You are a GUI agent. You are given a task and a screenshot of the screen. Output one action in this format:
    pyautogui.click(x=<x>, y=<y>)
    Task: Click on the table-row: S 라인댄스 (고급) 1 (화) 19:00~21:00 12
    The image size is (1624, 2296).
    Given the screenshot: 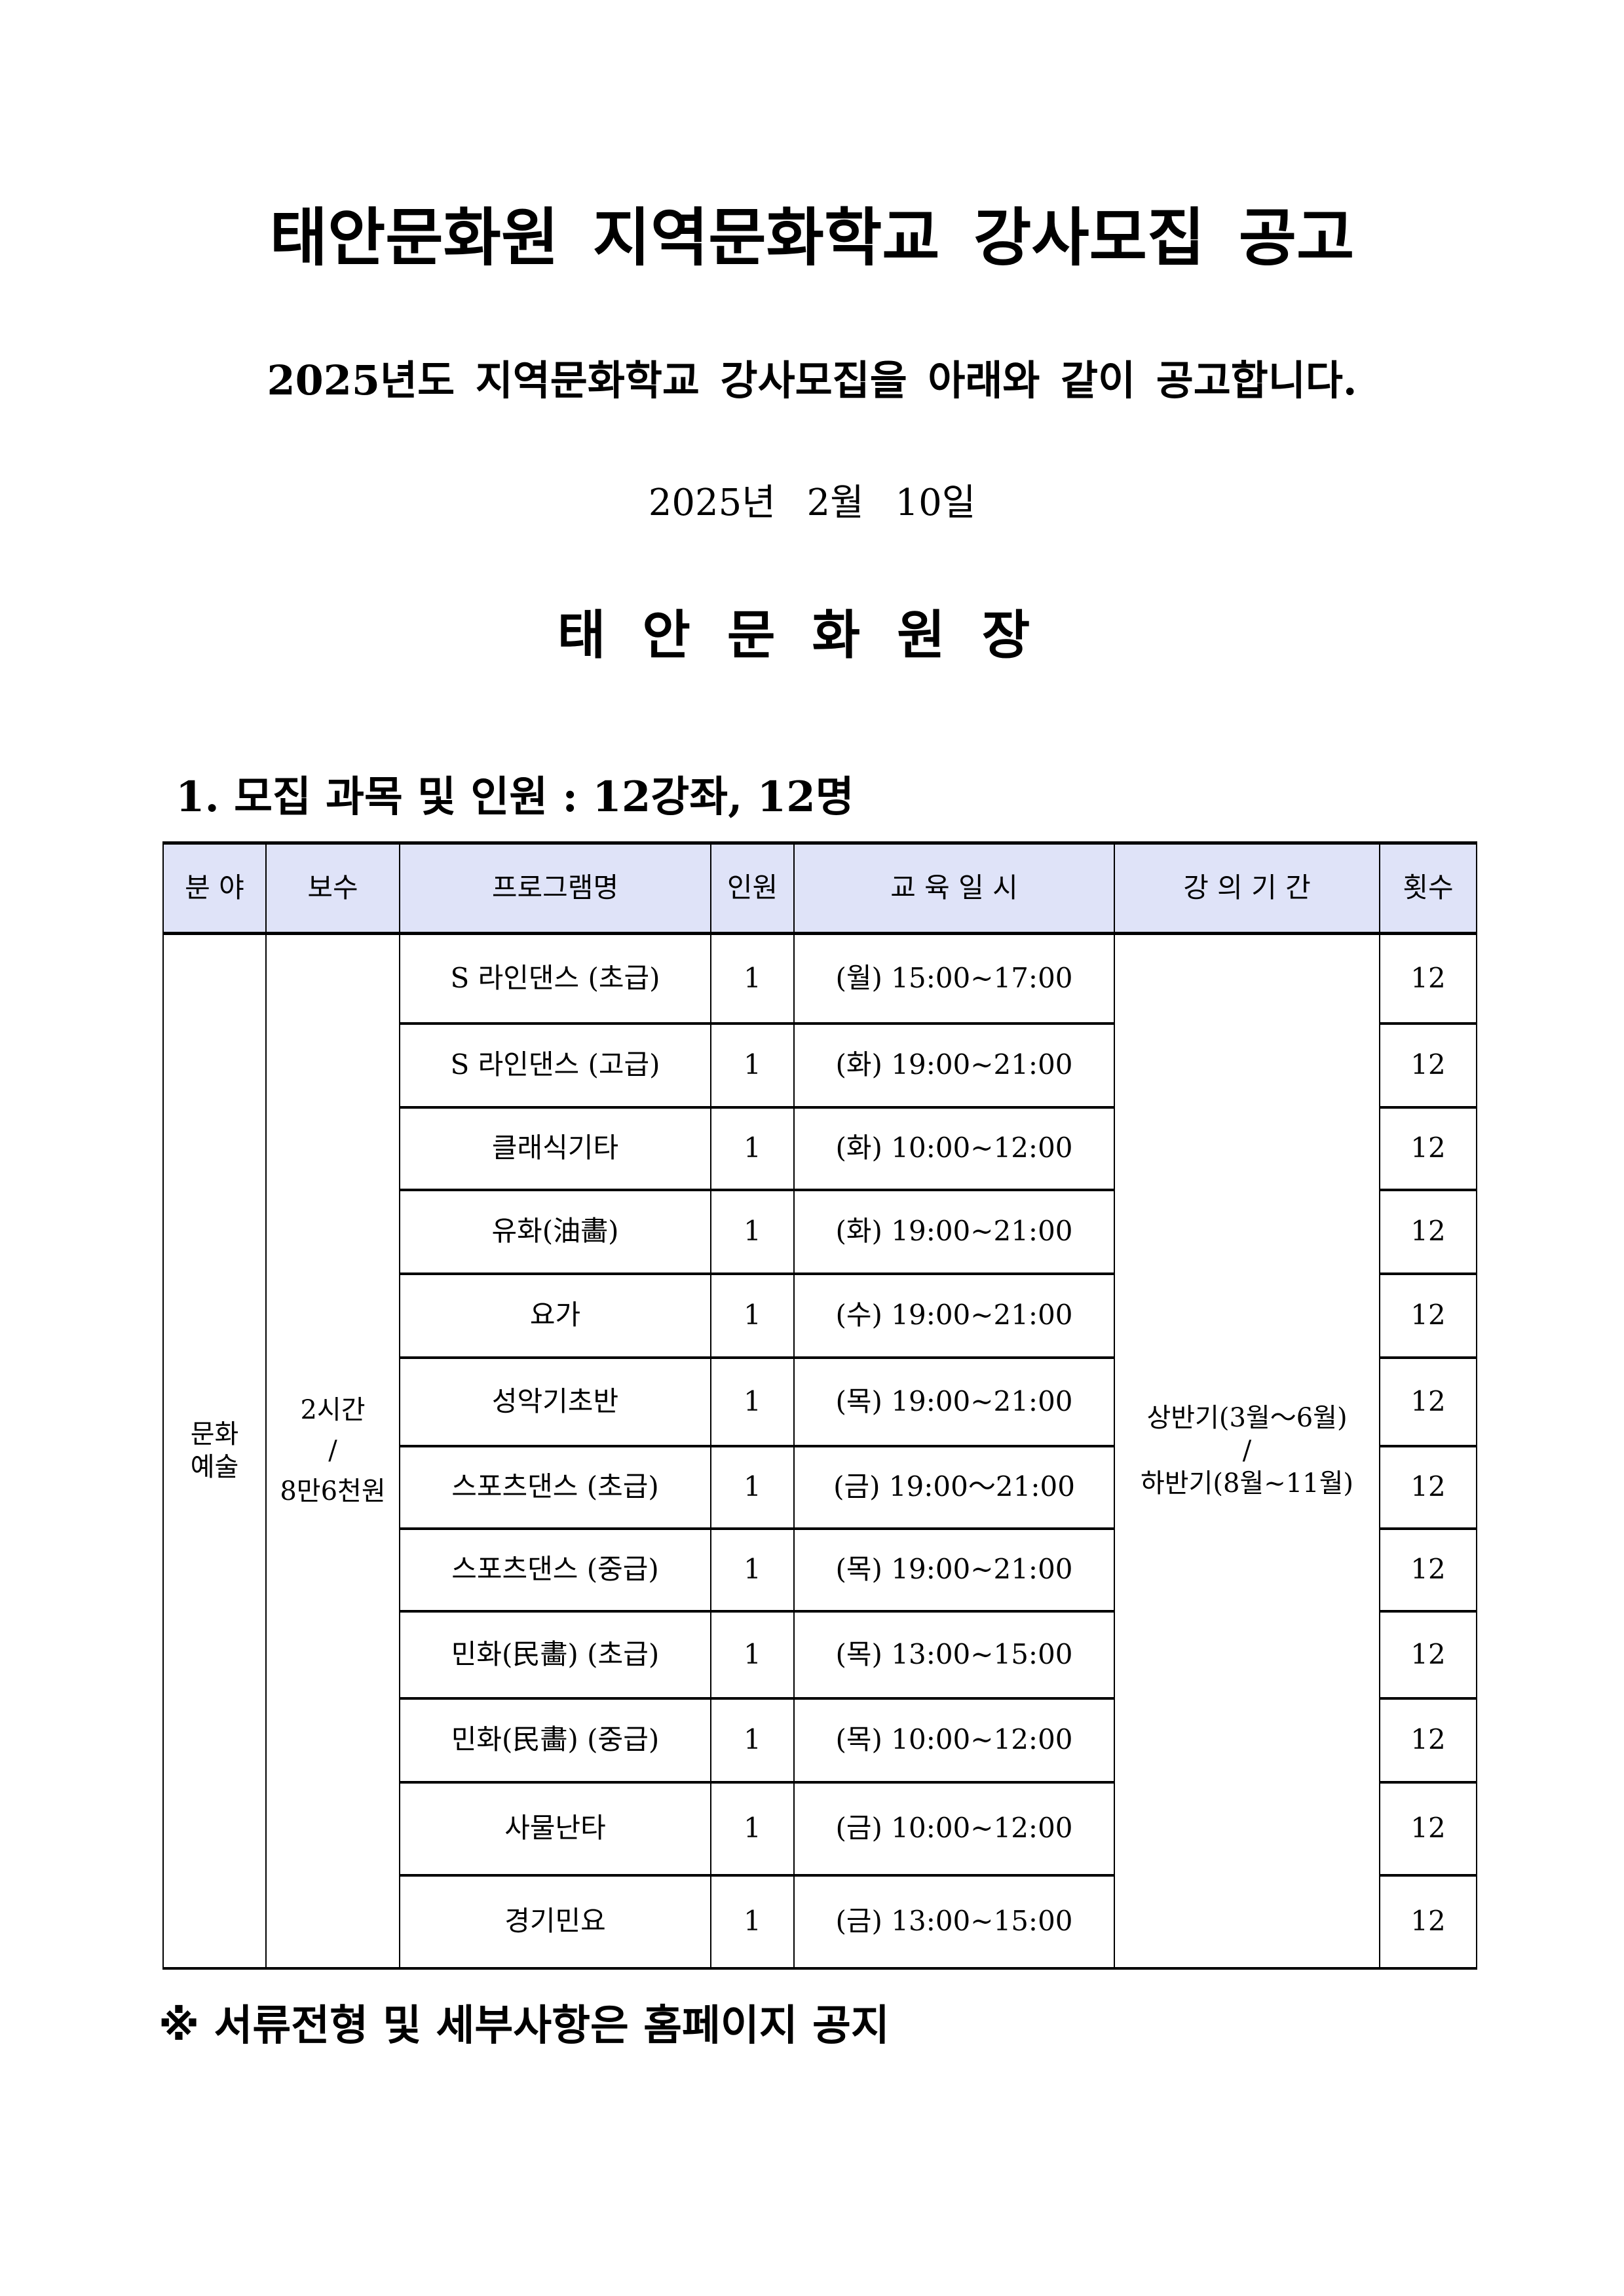 What is the action you would take?
    pyautogui.click(x=820, y=1065)
    